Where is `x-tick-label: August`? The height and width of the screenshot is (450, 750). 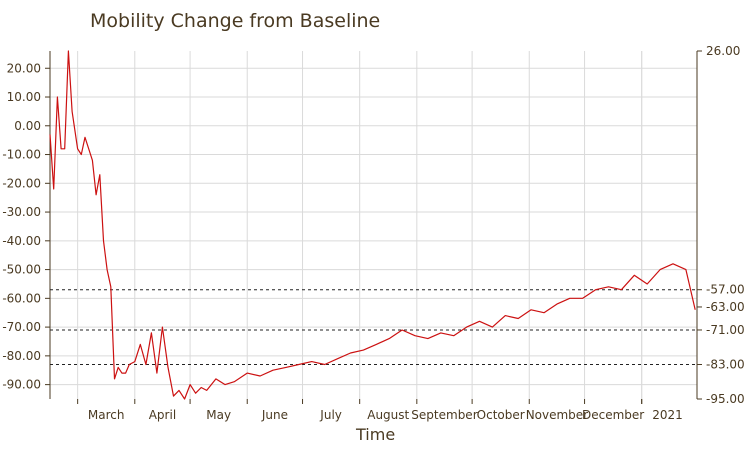 x-tick-label: August is located at coordinates (388, 415).